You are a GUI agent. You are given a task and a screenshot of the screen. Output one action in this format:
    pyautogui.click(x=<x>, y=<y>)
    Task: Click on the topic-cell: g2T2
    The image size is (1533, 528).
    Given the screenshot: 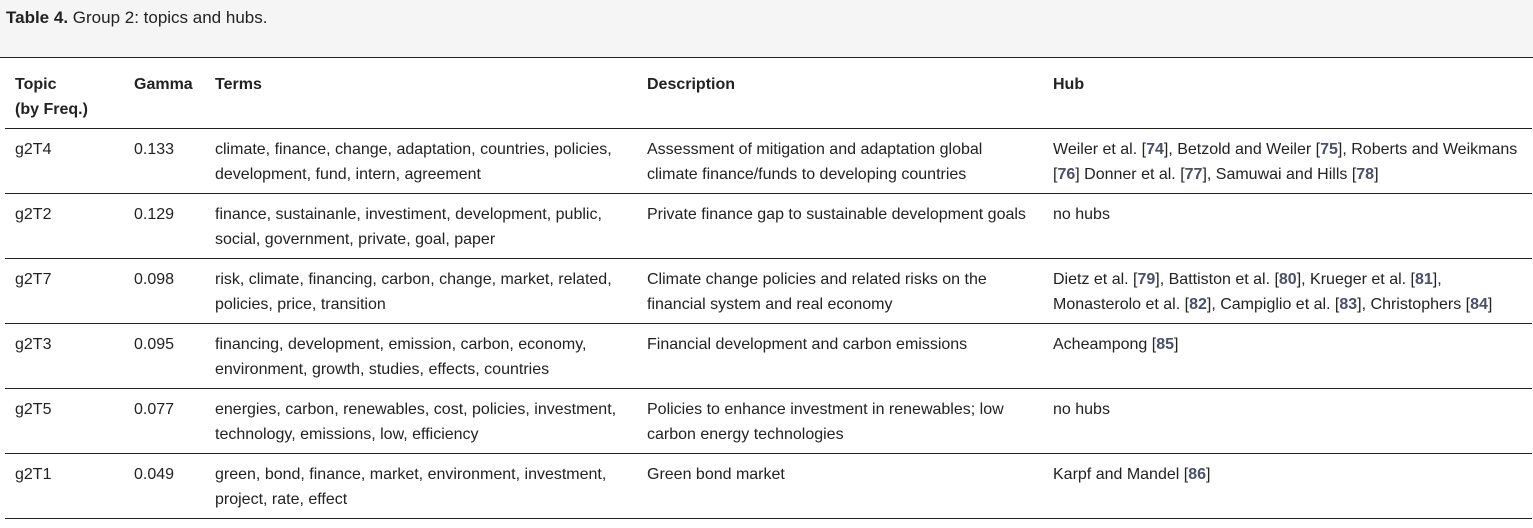 What is the action you would take?
    pyautogui.click(x=64, y=226)
    